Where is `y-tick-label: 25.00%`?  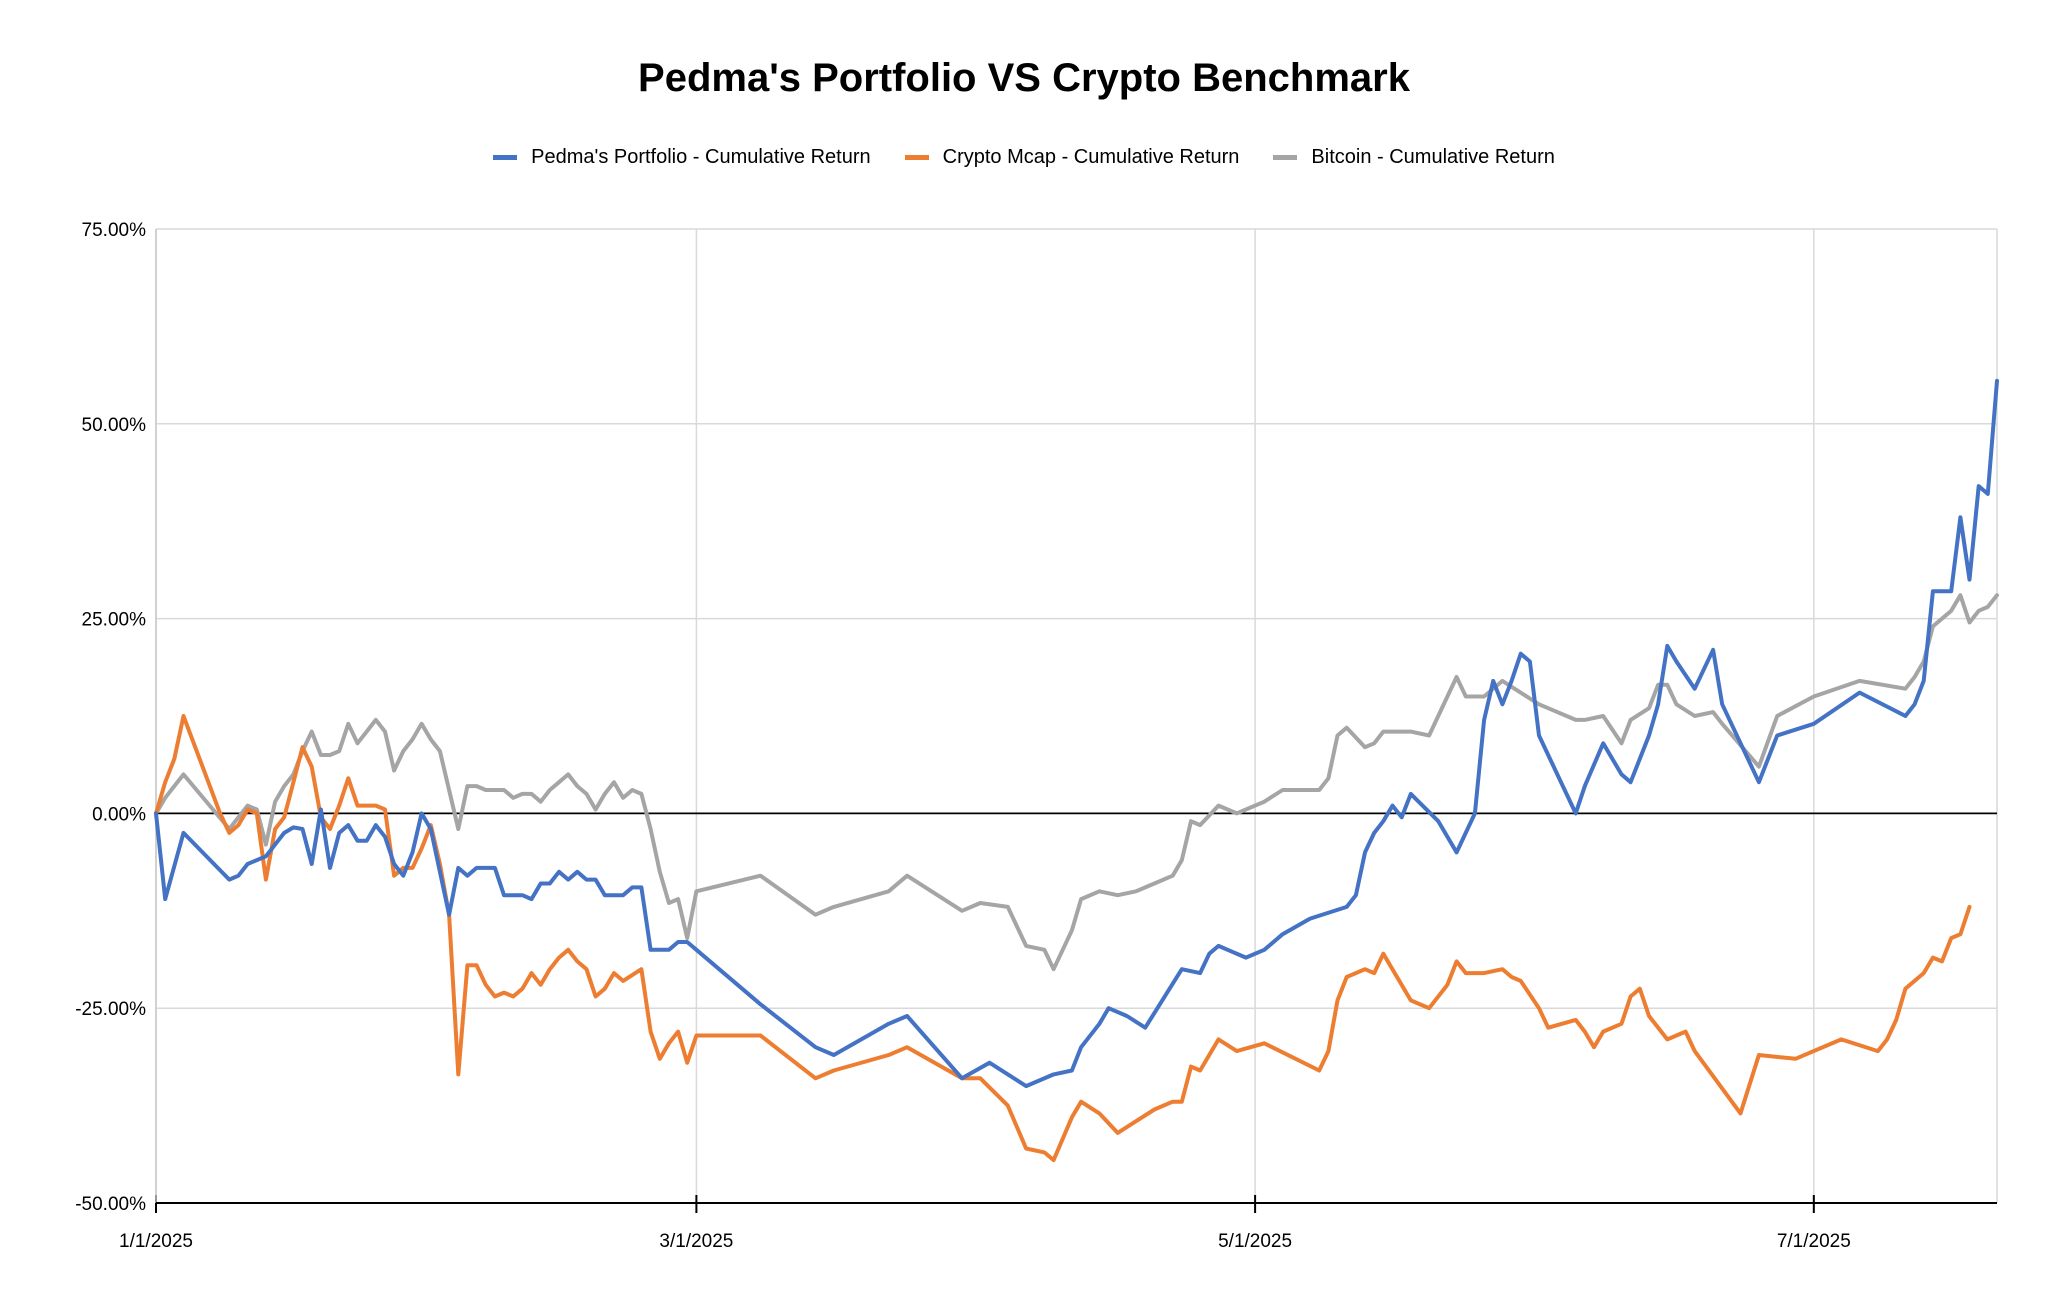
y-tick-label: 25.00% is located at coordinates (114, 620).